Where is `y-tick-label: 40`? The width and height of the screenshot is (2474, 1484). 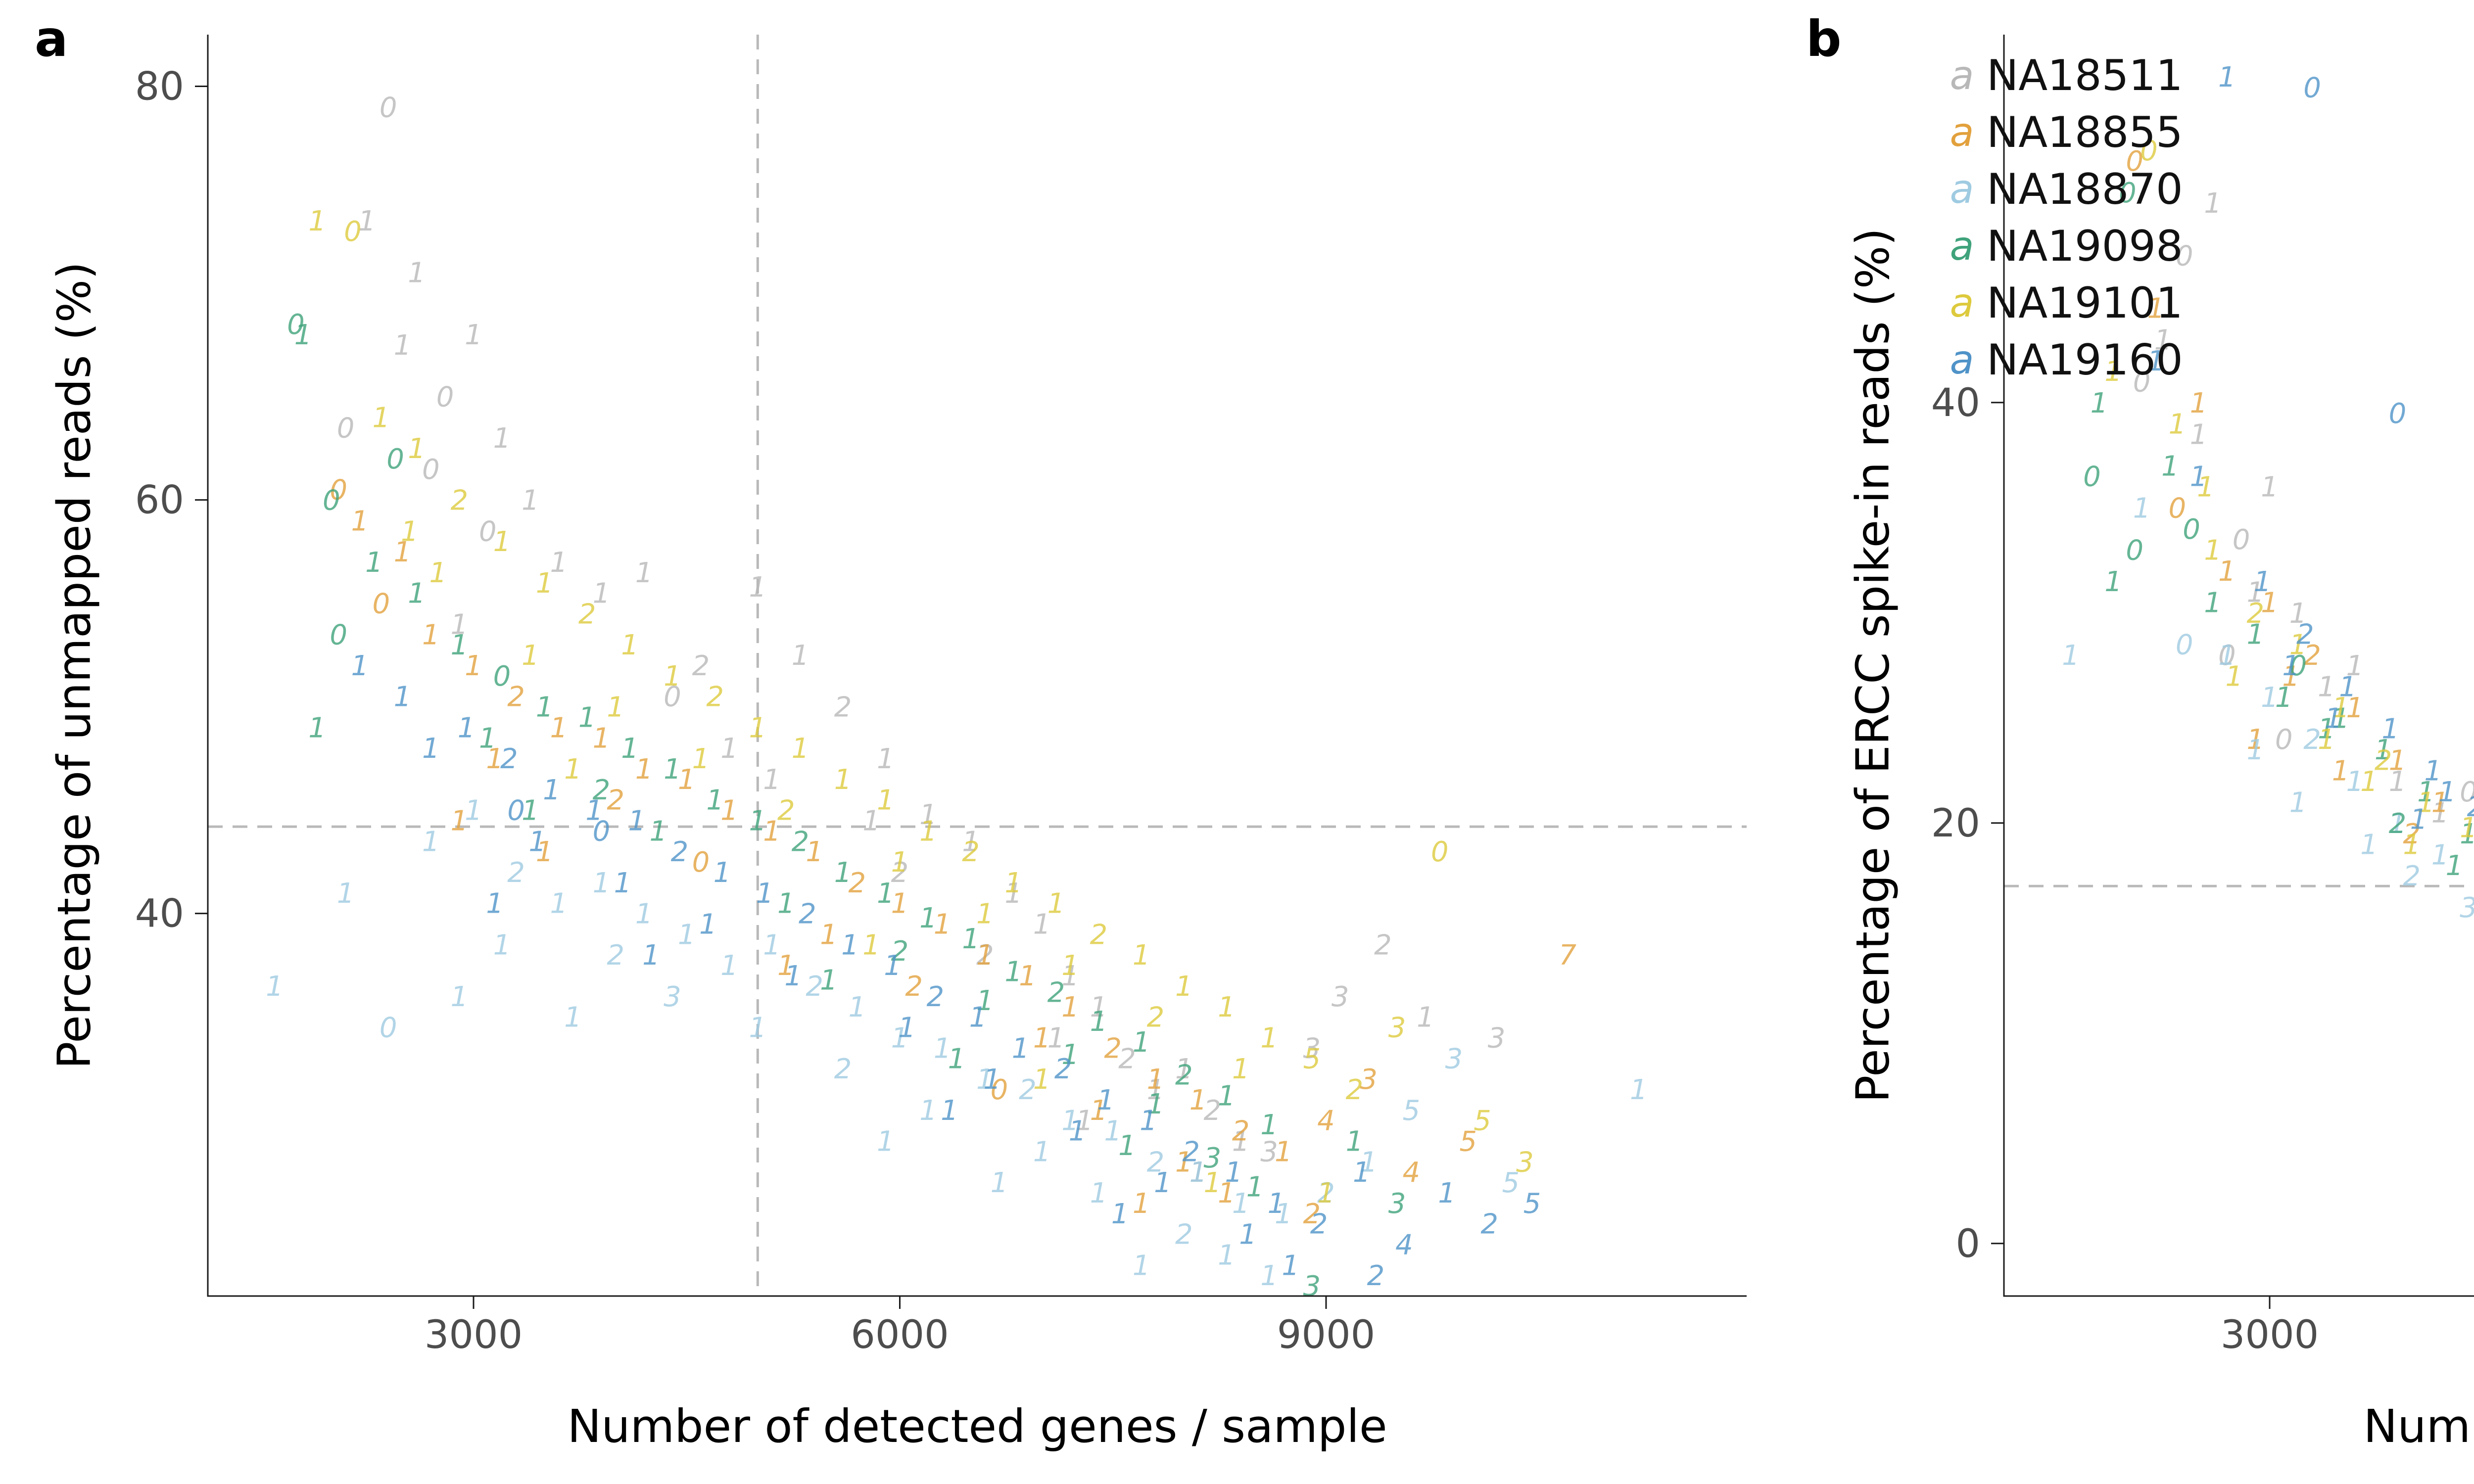
y-tick-label: 40 is located at coordinates (1956, 403).